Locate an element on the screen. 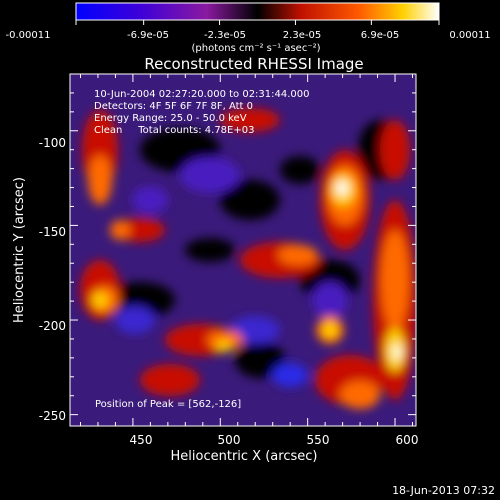 This screenshot has height=500, width=500. colorbar-tick-label: 0.00011 is located at coordinates (469, 35).